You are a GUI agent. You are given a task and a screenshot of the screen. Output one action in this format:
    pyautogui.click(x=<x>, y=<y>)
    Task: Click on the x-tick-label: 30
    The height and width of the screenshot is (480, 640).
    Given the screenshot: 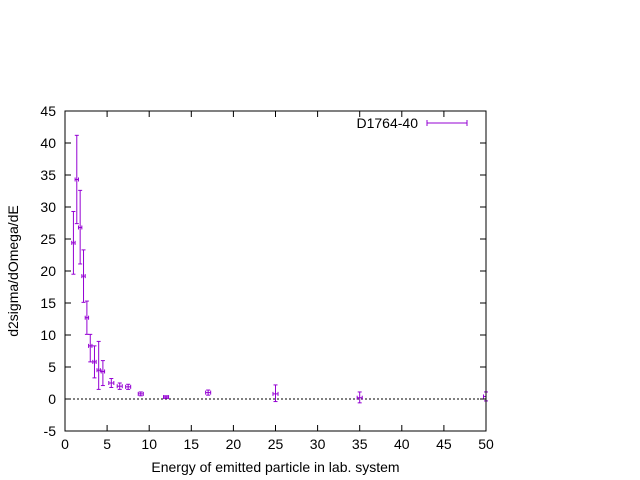 What is the action you would take?
    pyautogui.click(x=318, y=444)
    